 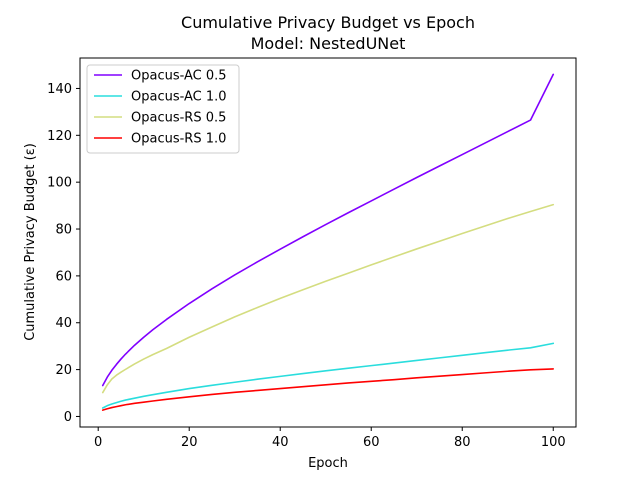 I want to click on y-axis-ticks: 0 20 40 60 80 100 120 140, so click(x=63, y=253).